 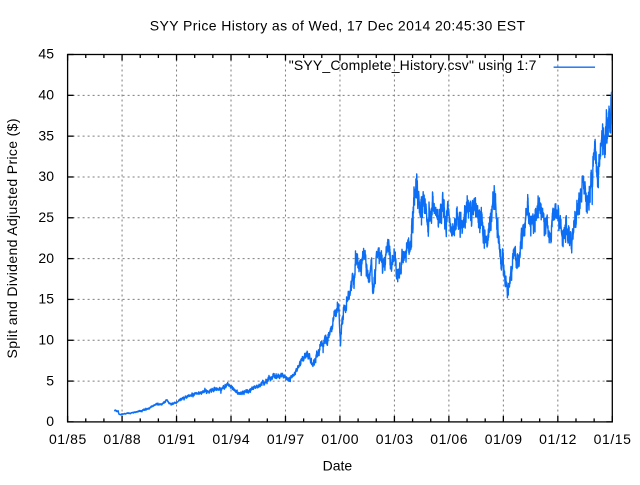 I want to click on svg-text: 15, so click(x=46, y=299).